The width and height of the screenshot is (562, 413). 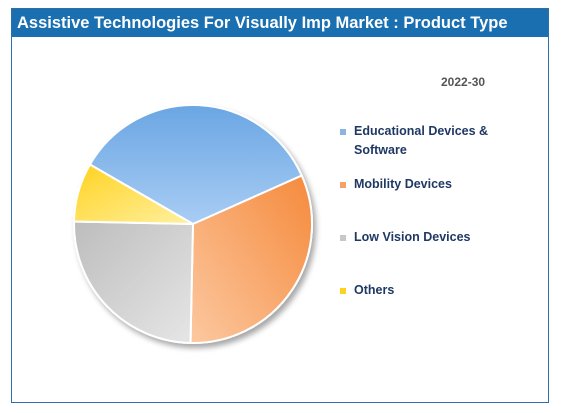 I want to click on legend-label-mobility: Mobility Devices, so click(x=403, y=184).